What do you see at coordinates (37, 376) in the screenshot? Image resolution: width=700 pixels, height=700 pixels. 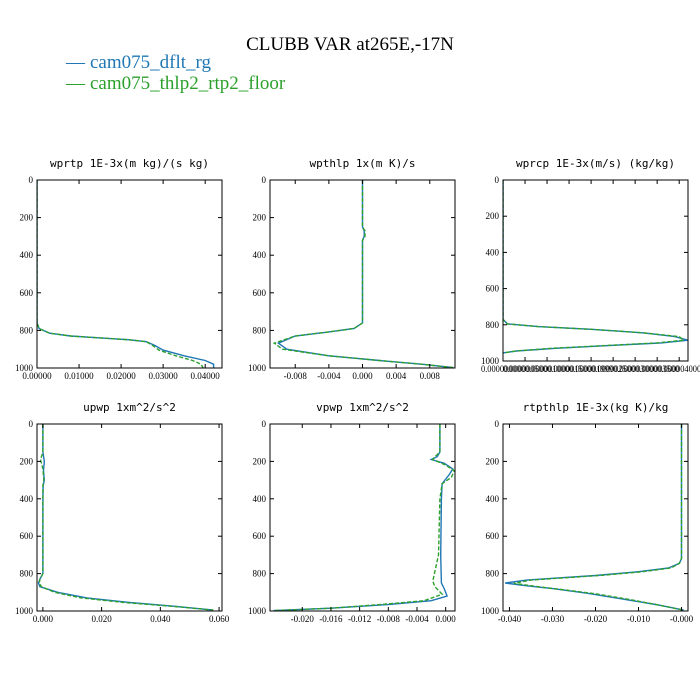 I see `x-tick-label: 0.00000` at bounding box center [37, 376].